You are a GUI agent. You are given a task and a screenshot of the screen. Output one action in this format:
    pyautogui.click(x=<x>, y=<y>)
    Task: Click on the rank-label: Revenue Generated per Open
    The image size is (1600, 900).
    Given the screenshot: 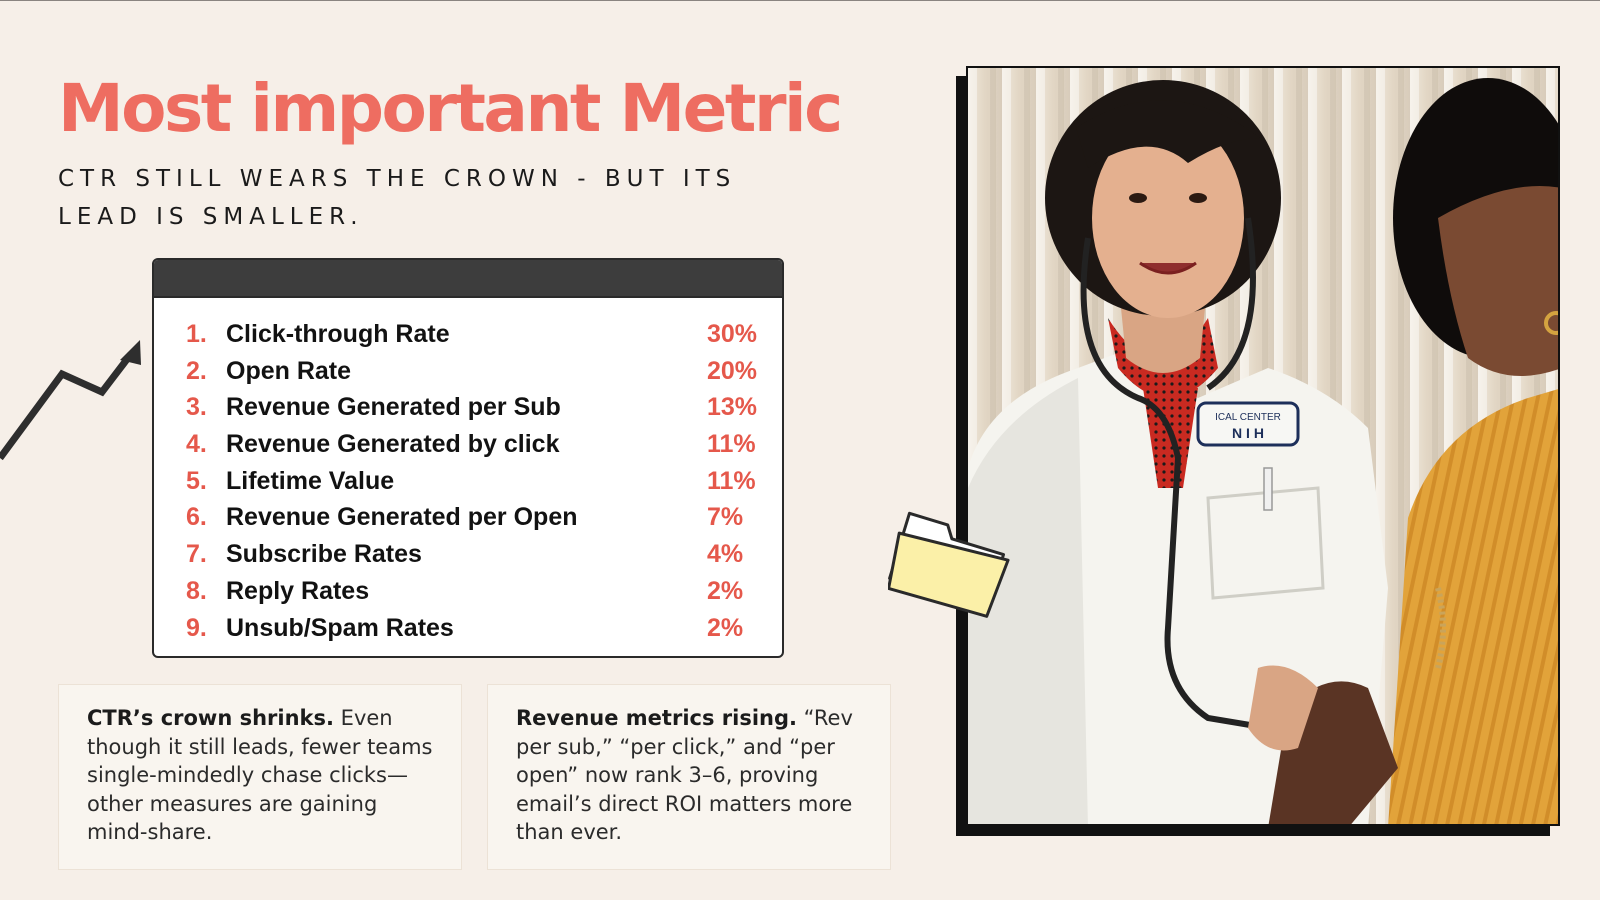 What is the action you would take?
    pyautogui.click(x=402, y=517)
    